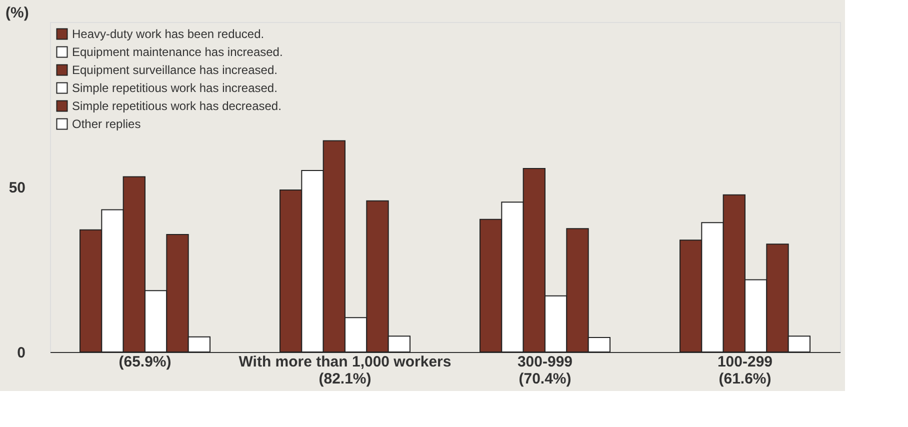 This screenshot has height=427, width=908. Describe the element at coordinates (345, 371) in the screenshot. I see `x-tick-label: With more than 1,000 workers (82.1%)` at that location.